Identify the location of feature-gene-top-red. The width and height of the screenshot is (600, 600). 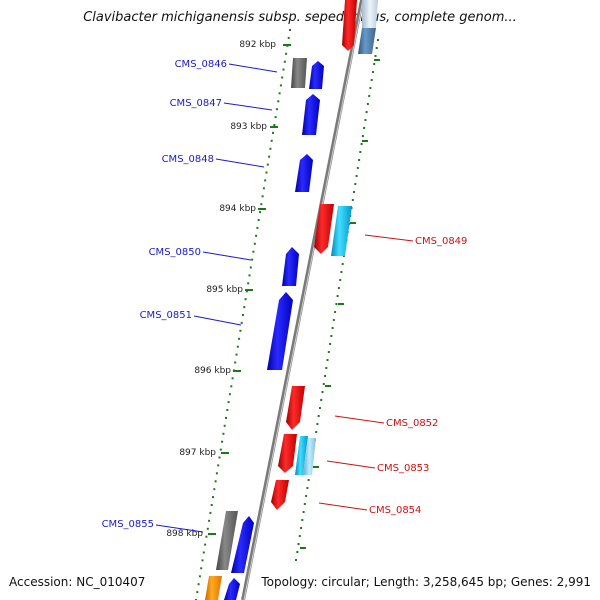
(349, 25).